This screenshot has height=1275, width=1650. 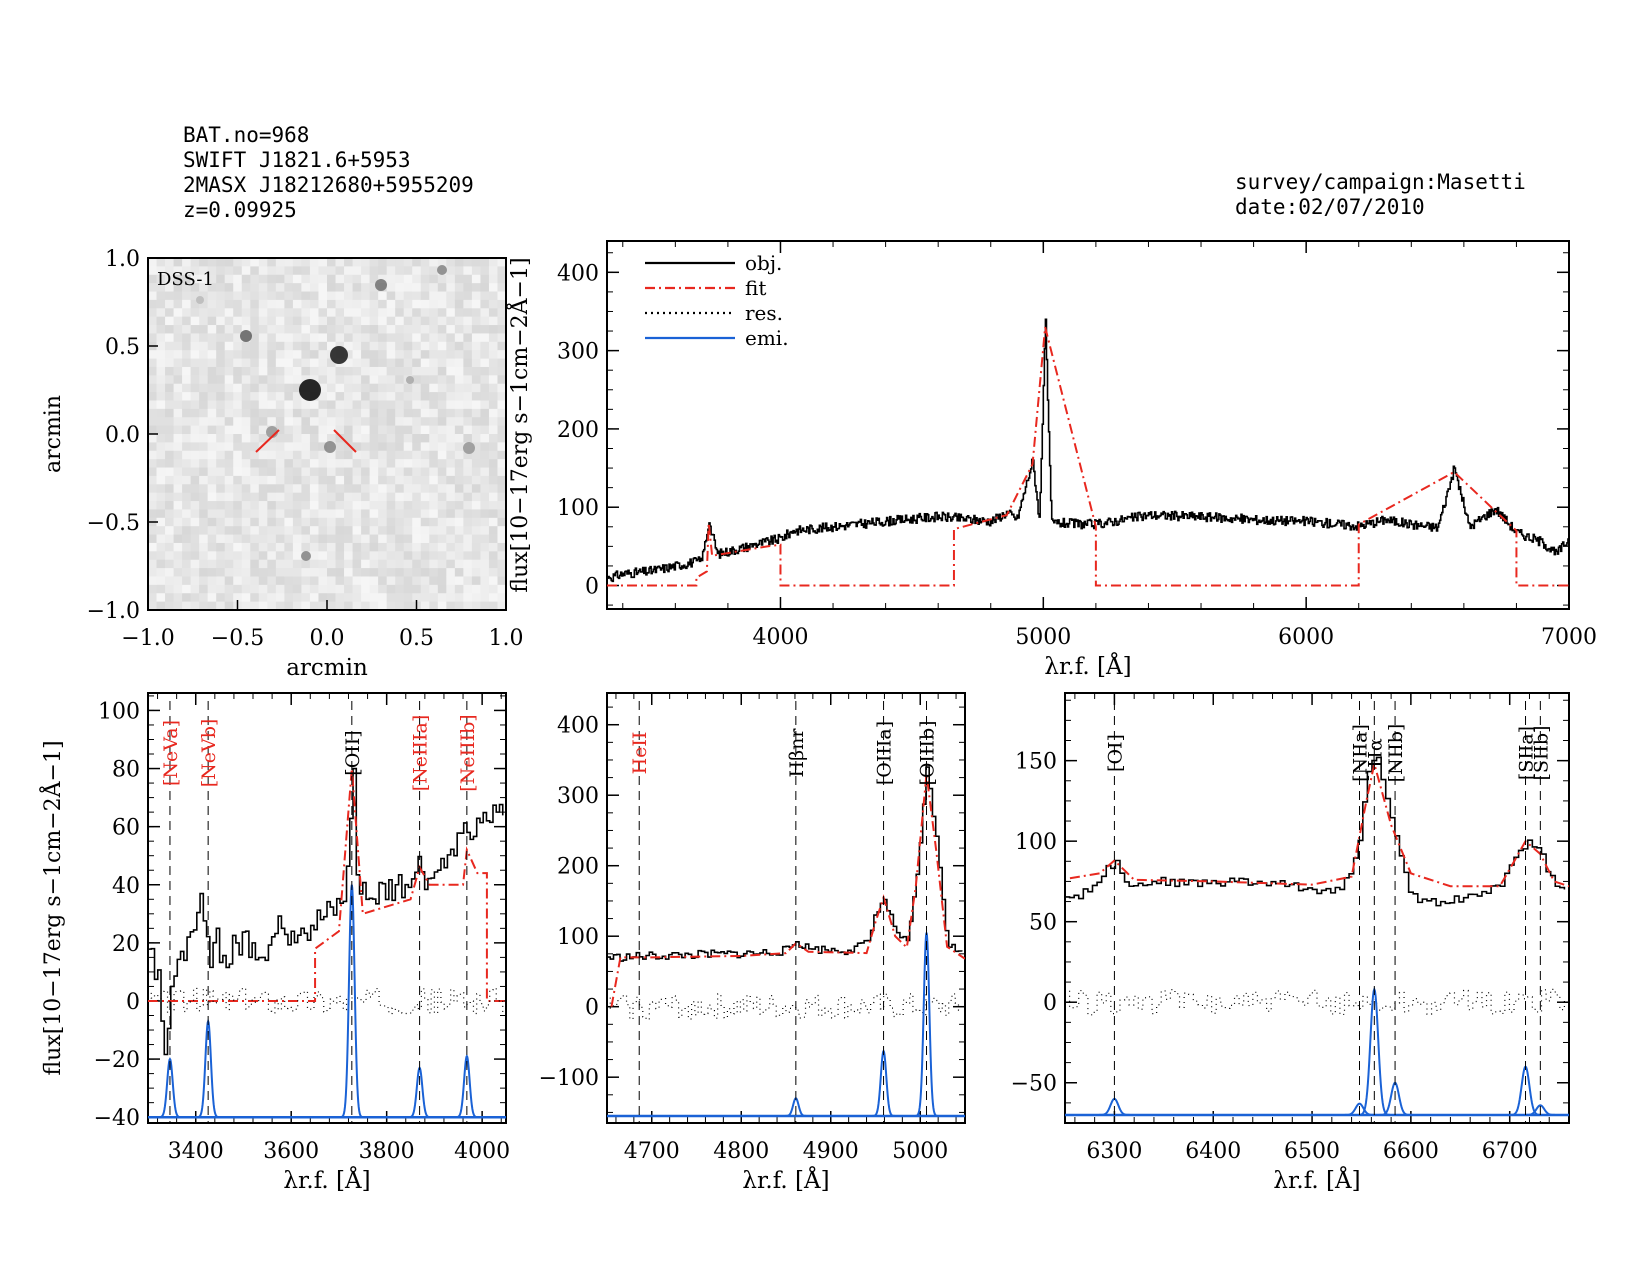 What do you see at coordinates (122, 259) in the screenshot?
I see `y-tick-label: 1.0` at bounding box center [122, 259].